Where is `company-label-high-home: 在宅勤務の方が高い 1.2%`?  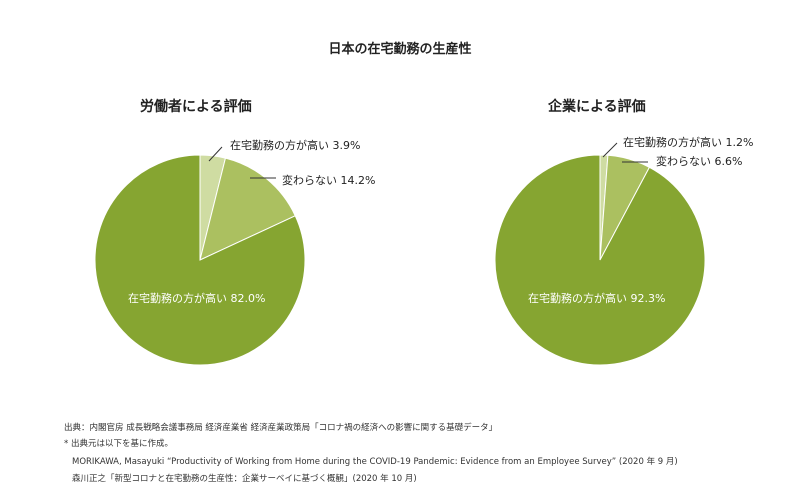 company-label-high-home: 在宅勤務の方が高い 1.2% is located at coordinates (688, 142).